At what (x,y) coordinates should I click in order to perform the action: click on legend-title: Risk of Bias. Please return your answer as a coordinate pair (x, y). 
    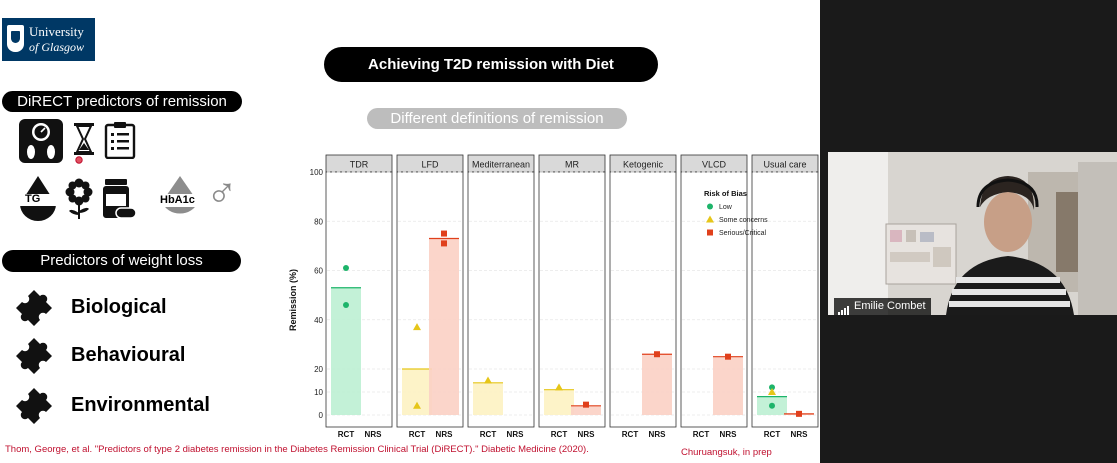
    Looking at the image, I should click on (725, 193).